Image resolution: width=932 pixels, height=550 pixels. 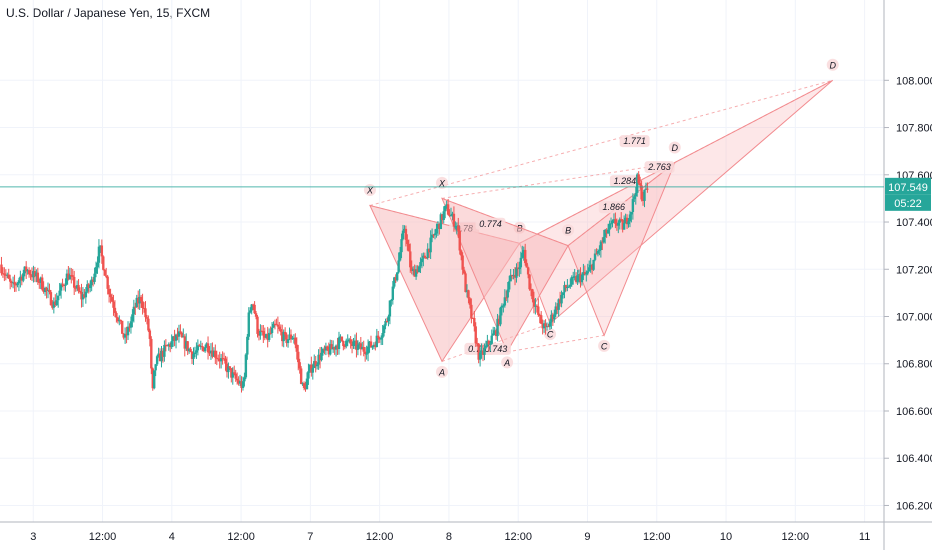 I want to click on pattern-point-label: C, so click(x=604, y=346).